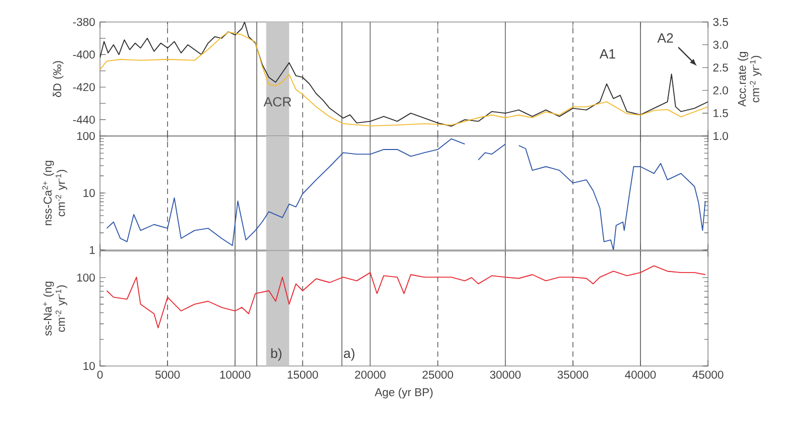 The width and height of the screenshot is (792, 423). What do you see at coordinates (349, 354) in the screenshot?
I see `annotation: a)` at bounding box center [349, 354].